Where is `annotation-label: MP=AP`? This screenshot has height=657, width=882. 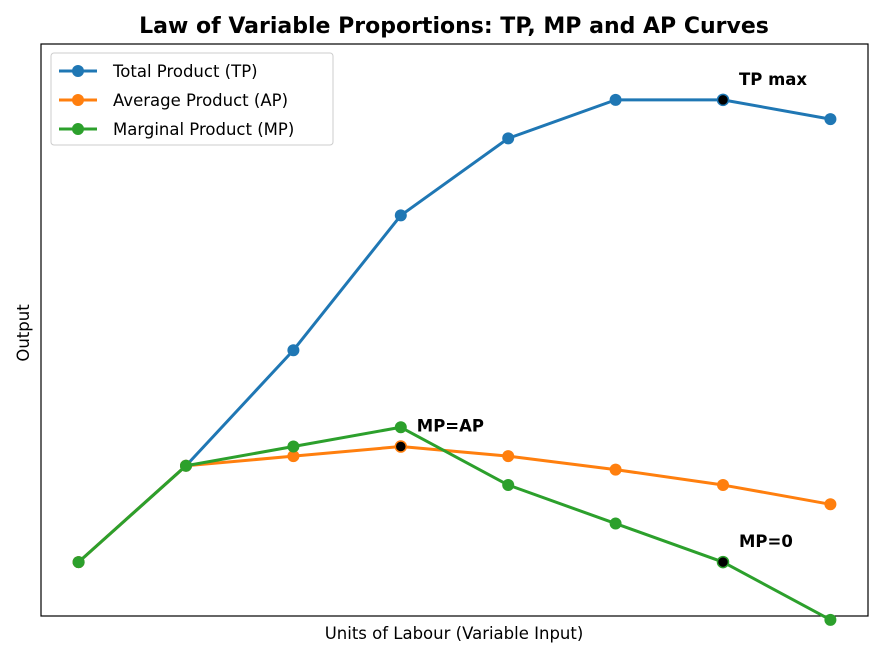
annotation-label: MP=AP is located at coordinates (450, 426).